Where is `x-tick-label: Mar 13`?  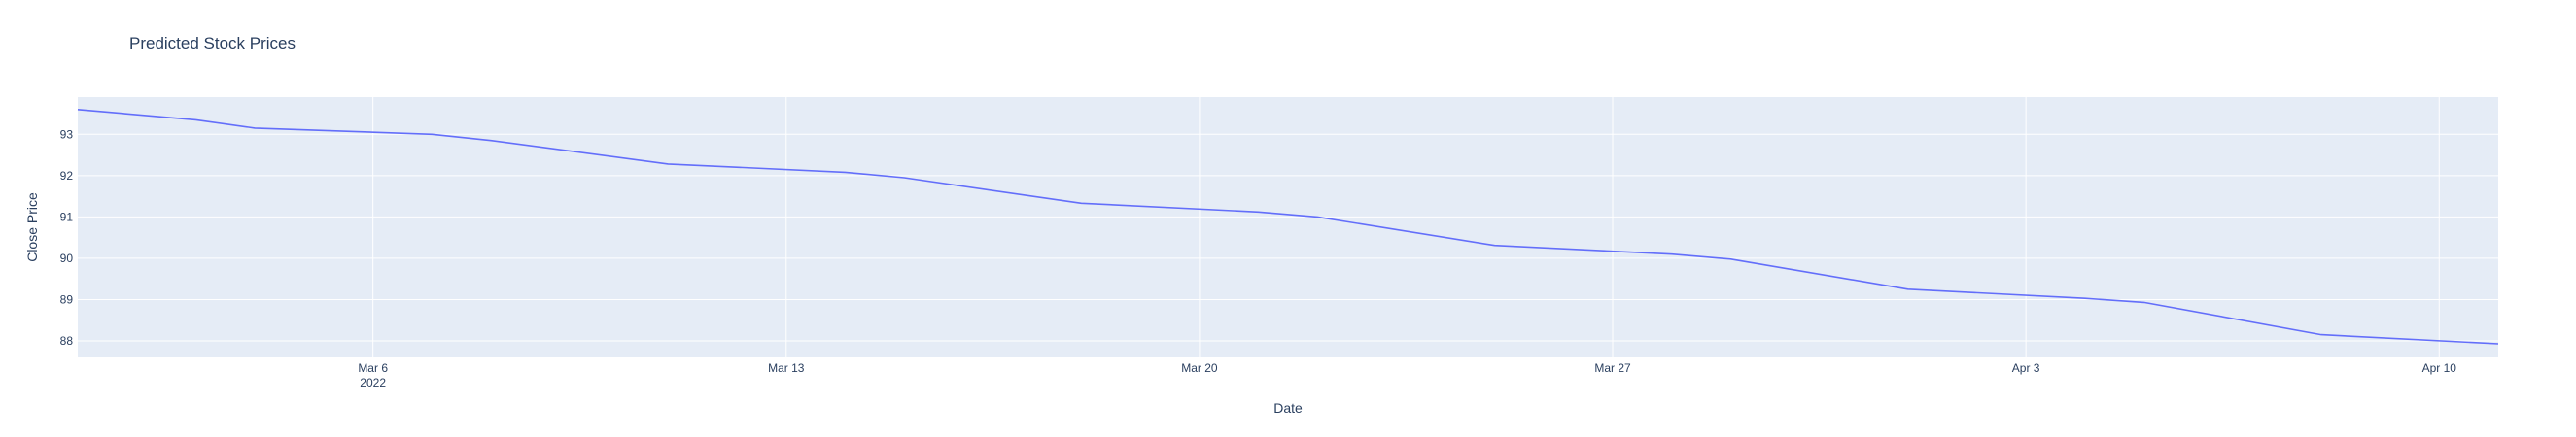 x-tick-label: Mar 13 is located at coordinates (787, 368).